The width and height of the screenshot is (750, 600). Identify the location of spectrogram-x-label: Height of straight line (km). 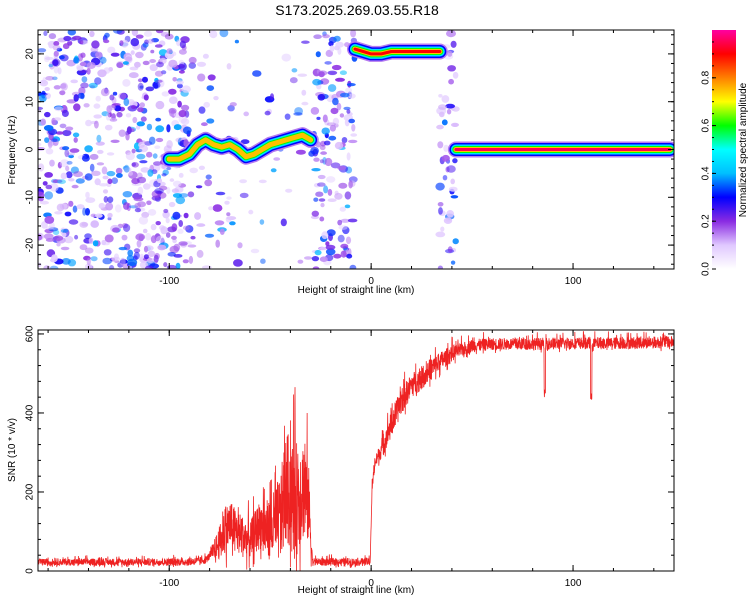
(356, 290).